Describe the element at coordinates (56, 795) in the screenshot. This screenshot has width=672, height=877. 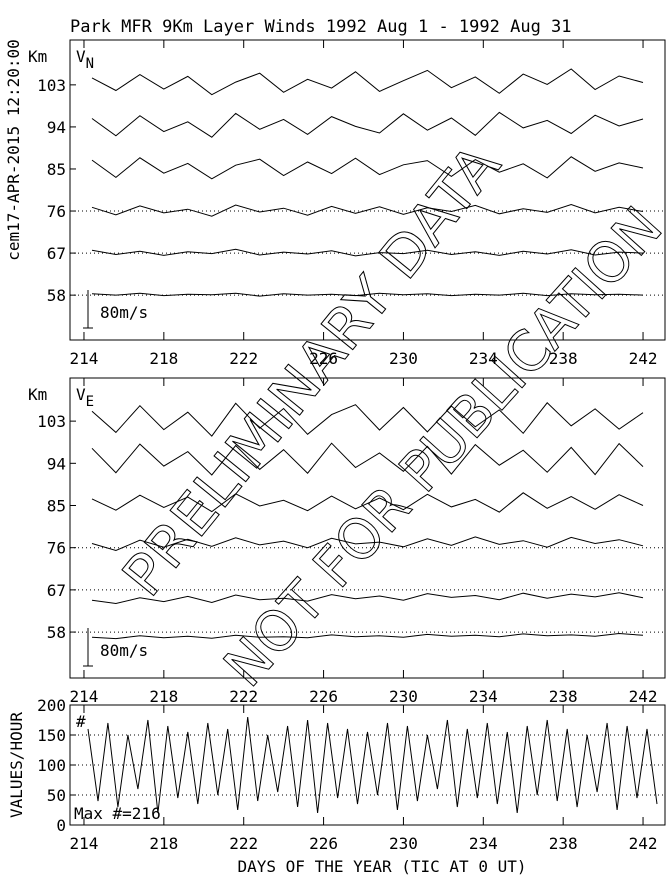
I see `y-tick-label: 50` at that location.